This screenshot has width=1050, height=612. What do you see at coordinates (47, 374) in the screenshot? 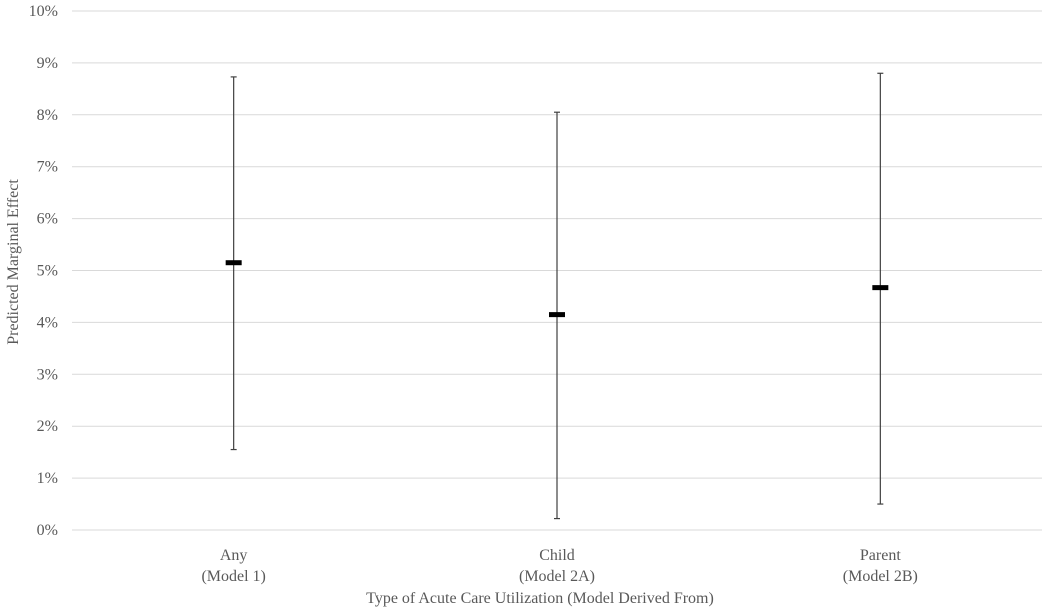
I see `y-tick-label: 3%` at bounding box center [47, 374].